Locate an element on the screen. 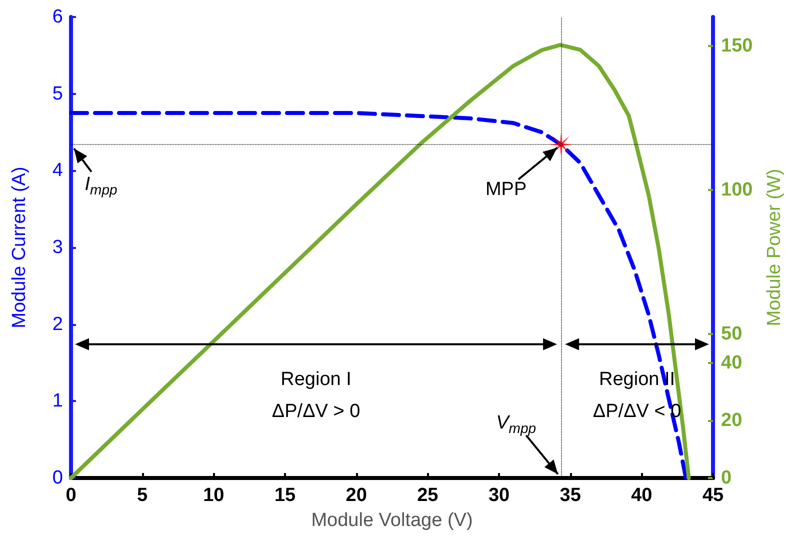 Image resolution: width=792 pixels, height=540 pixels. x-axis-title: Module Voltage (V) is located at coordinates (392, 520).